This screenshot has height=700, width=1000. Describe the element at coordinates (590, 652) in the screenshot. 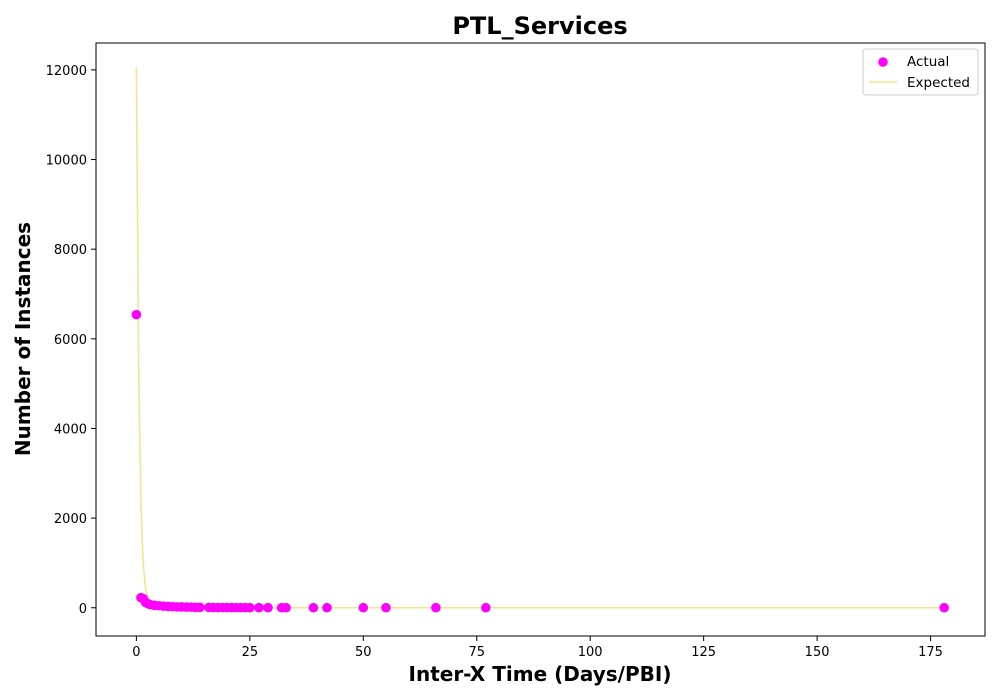

I see `x-tick-label: 100` at that location.